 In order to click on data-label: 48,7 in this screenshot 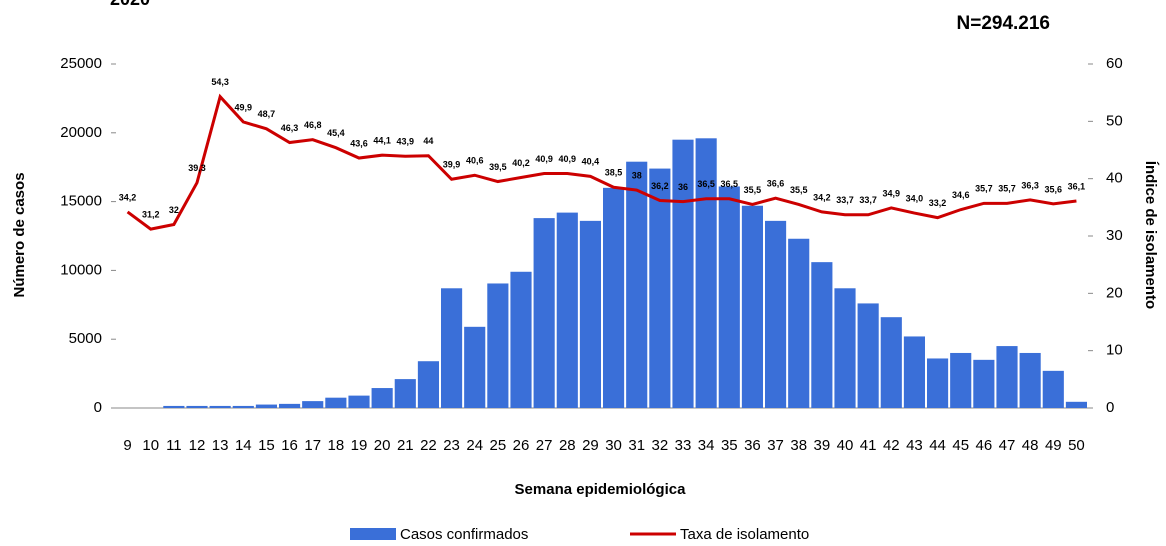, I will do `click(267, 114)`.